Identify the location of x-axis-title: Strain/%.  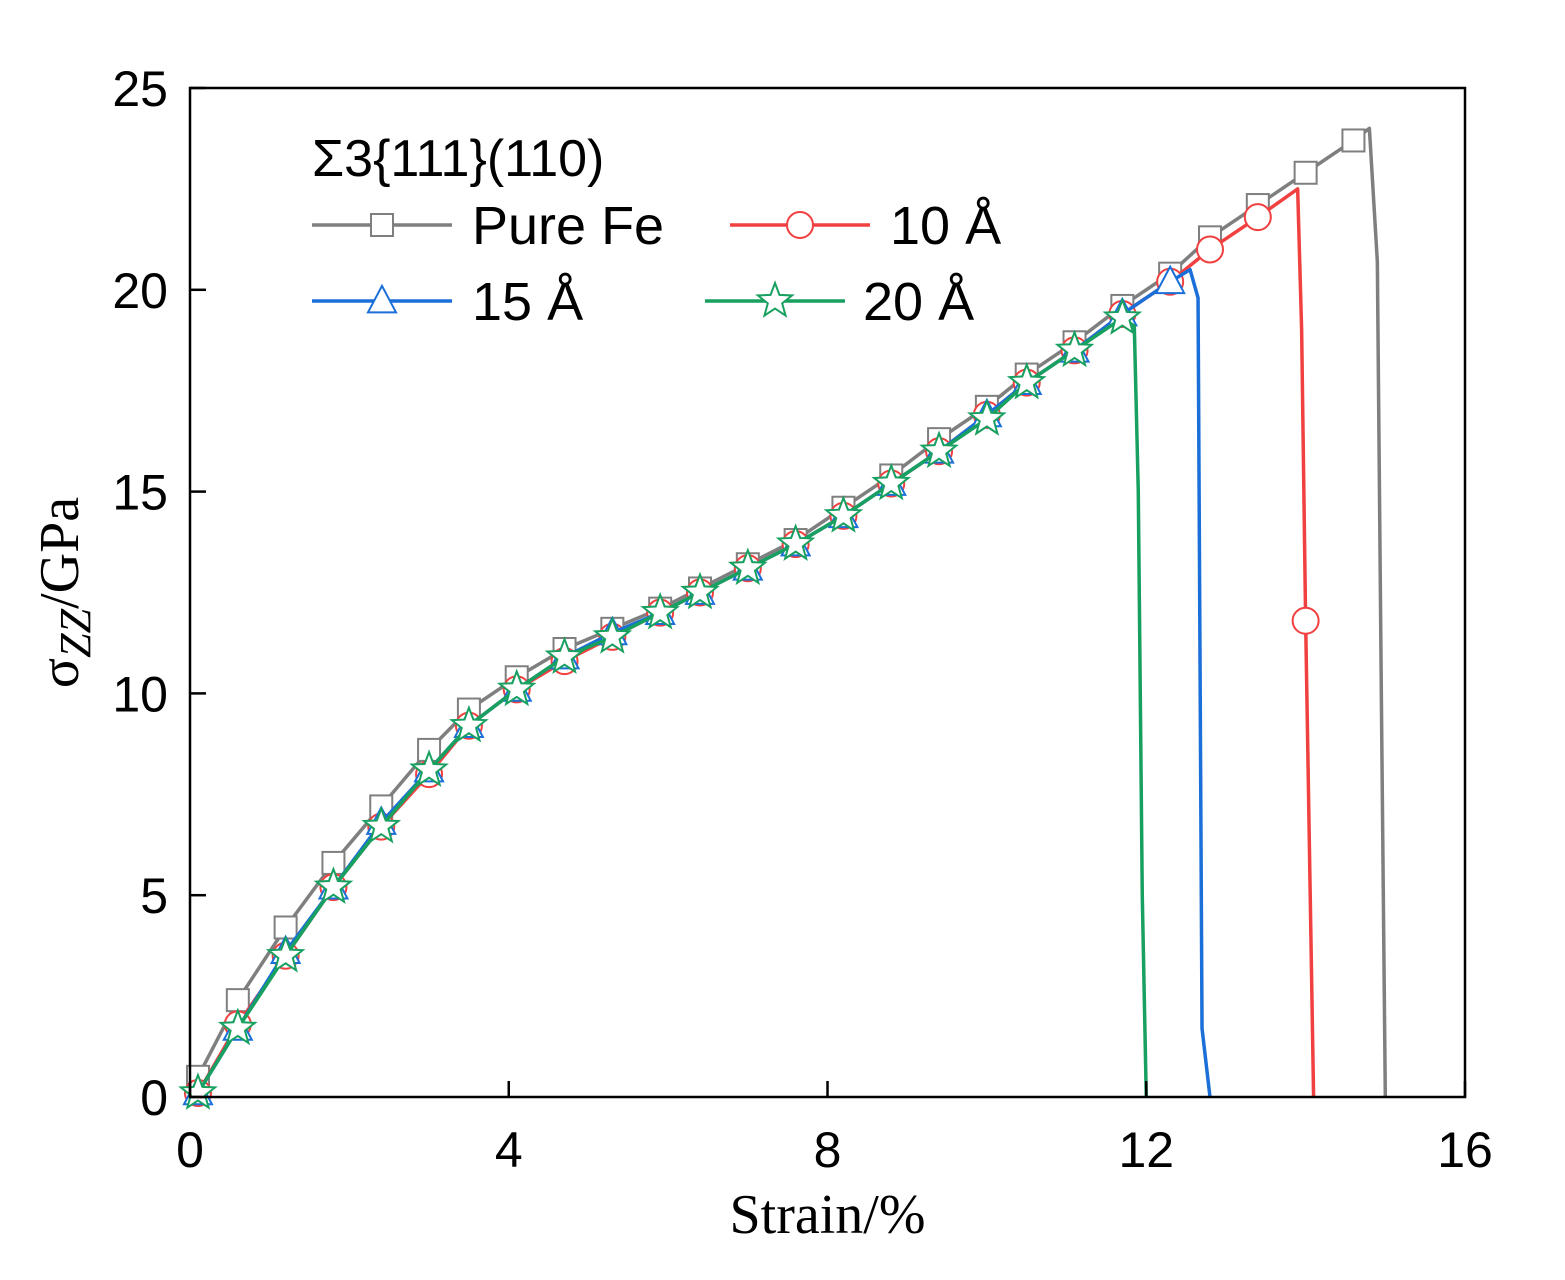
(828, 1215).